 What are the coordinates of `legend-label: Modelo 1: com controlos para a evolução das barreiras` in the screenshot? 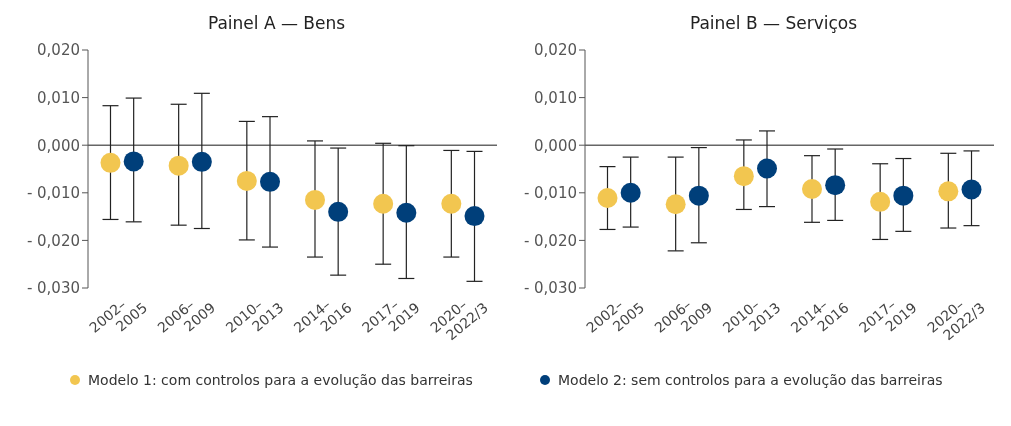 It's located at (280, 380).